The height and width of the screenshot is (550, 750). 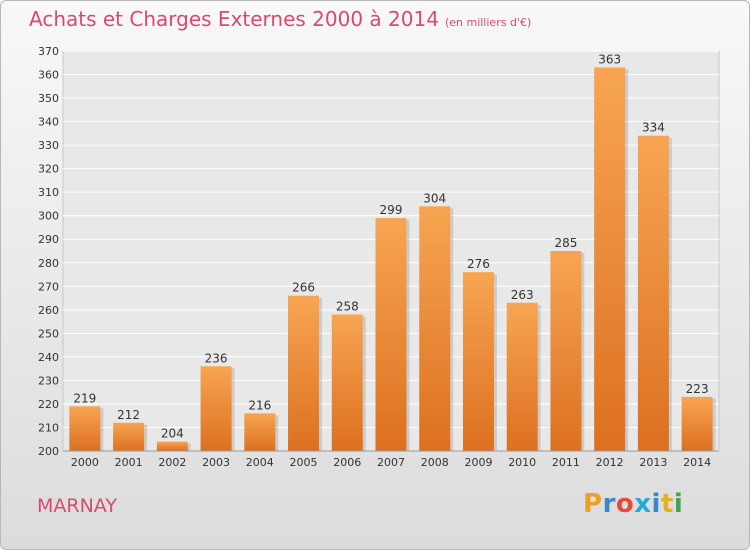 I want to click on y-tick-label: 340, so click(x=48, y=122).